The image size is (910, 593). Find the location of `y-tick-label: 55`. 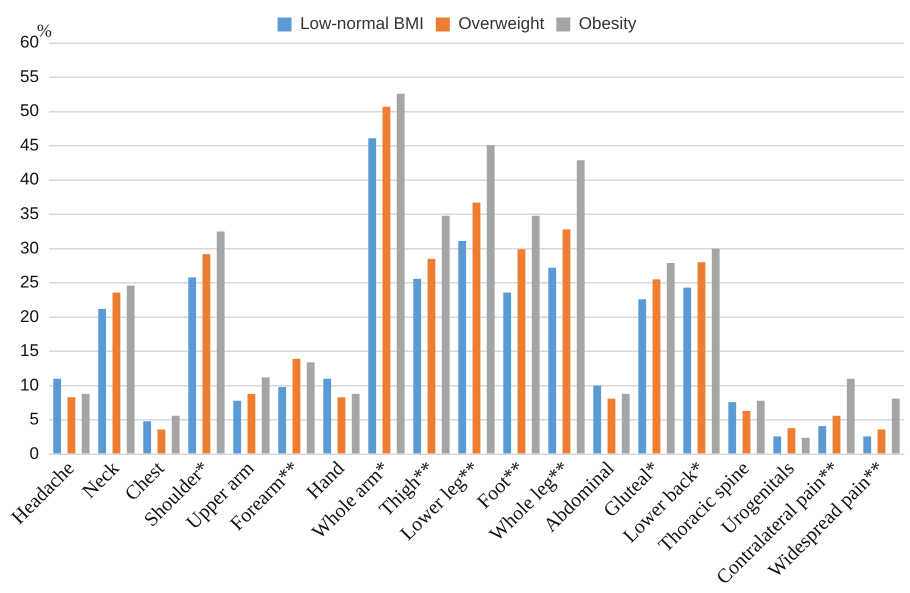

y-tick-label: 55 is located at coordinates (29, 76).